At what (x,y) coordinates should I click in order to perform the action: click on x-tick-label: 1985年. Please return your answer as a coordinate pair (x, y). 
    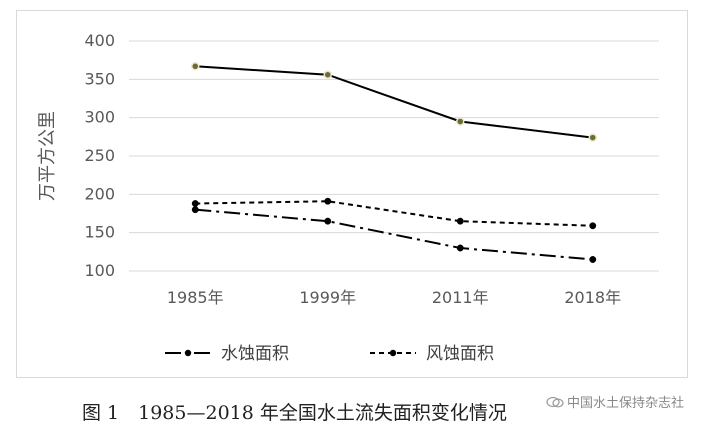
    Looking at the image, I should click on (195, 297).